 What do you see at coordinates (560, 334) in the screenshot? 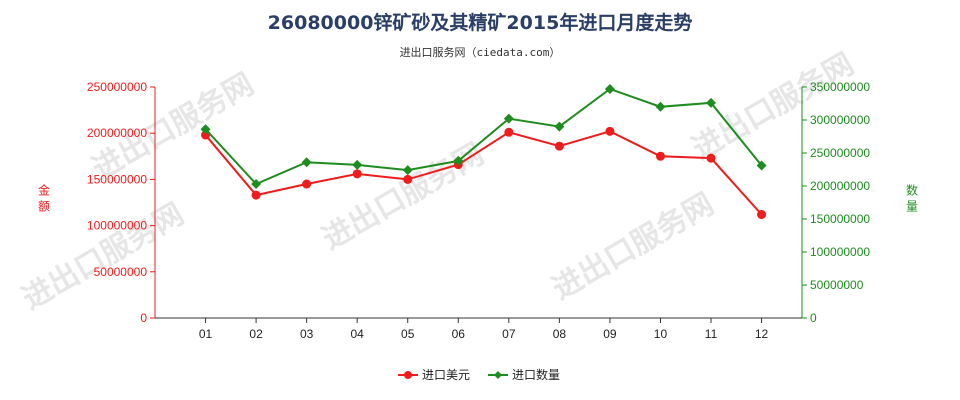
I see `x-tick-label: 08` at bounding box center [560, 334].